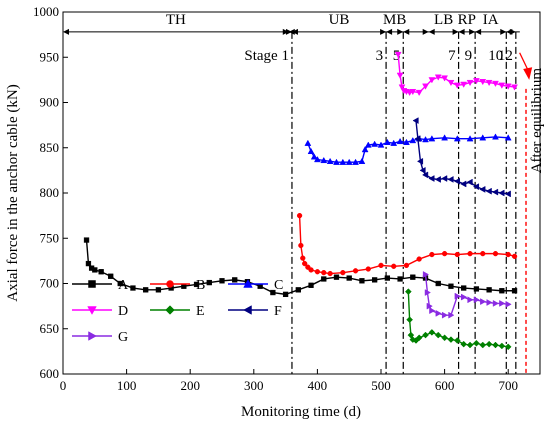  I want to click on series-d, so click(456, 74).